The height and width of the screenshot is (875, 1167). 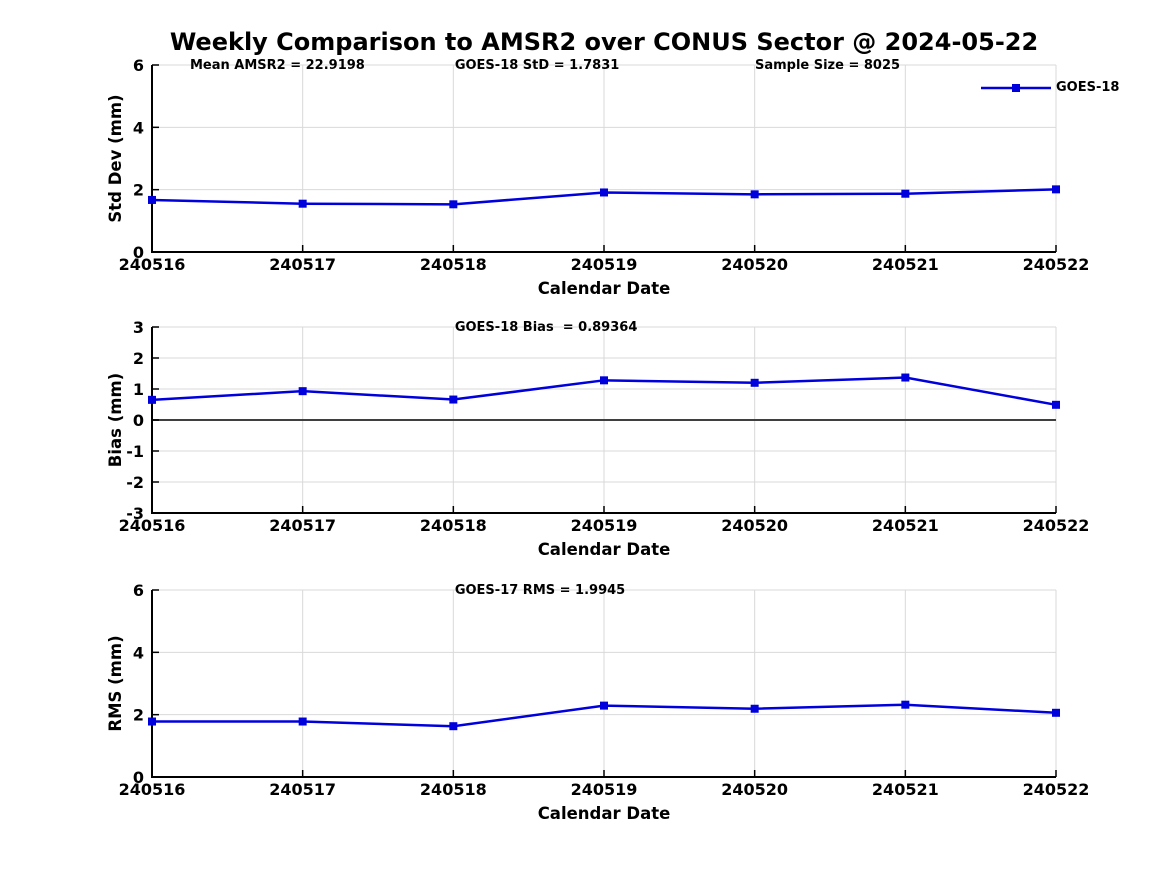 I want to click on y-tick-label: 3, so click(x=138, y=327).